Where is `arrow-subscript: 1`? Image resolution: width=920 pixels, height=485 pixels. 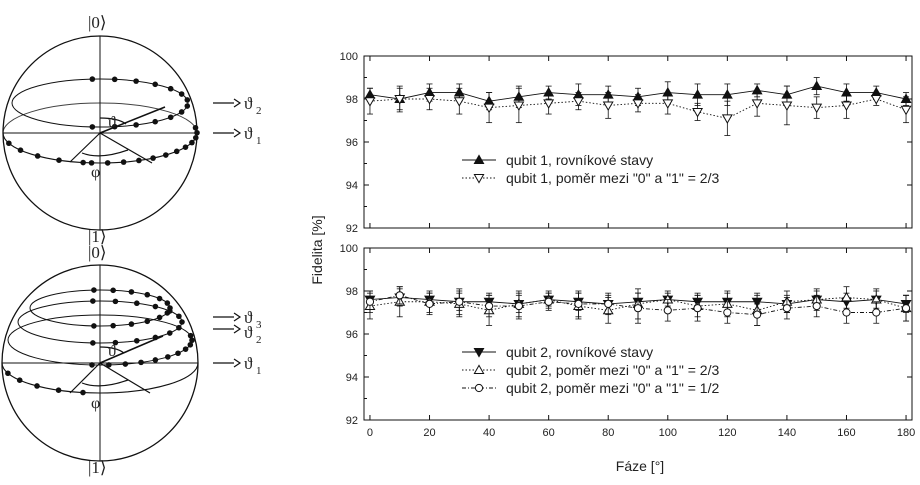
arrow-subscript: 1 is located at coordinates (259, 141).